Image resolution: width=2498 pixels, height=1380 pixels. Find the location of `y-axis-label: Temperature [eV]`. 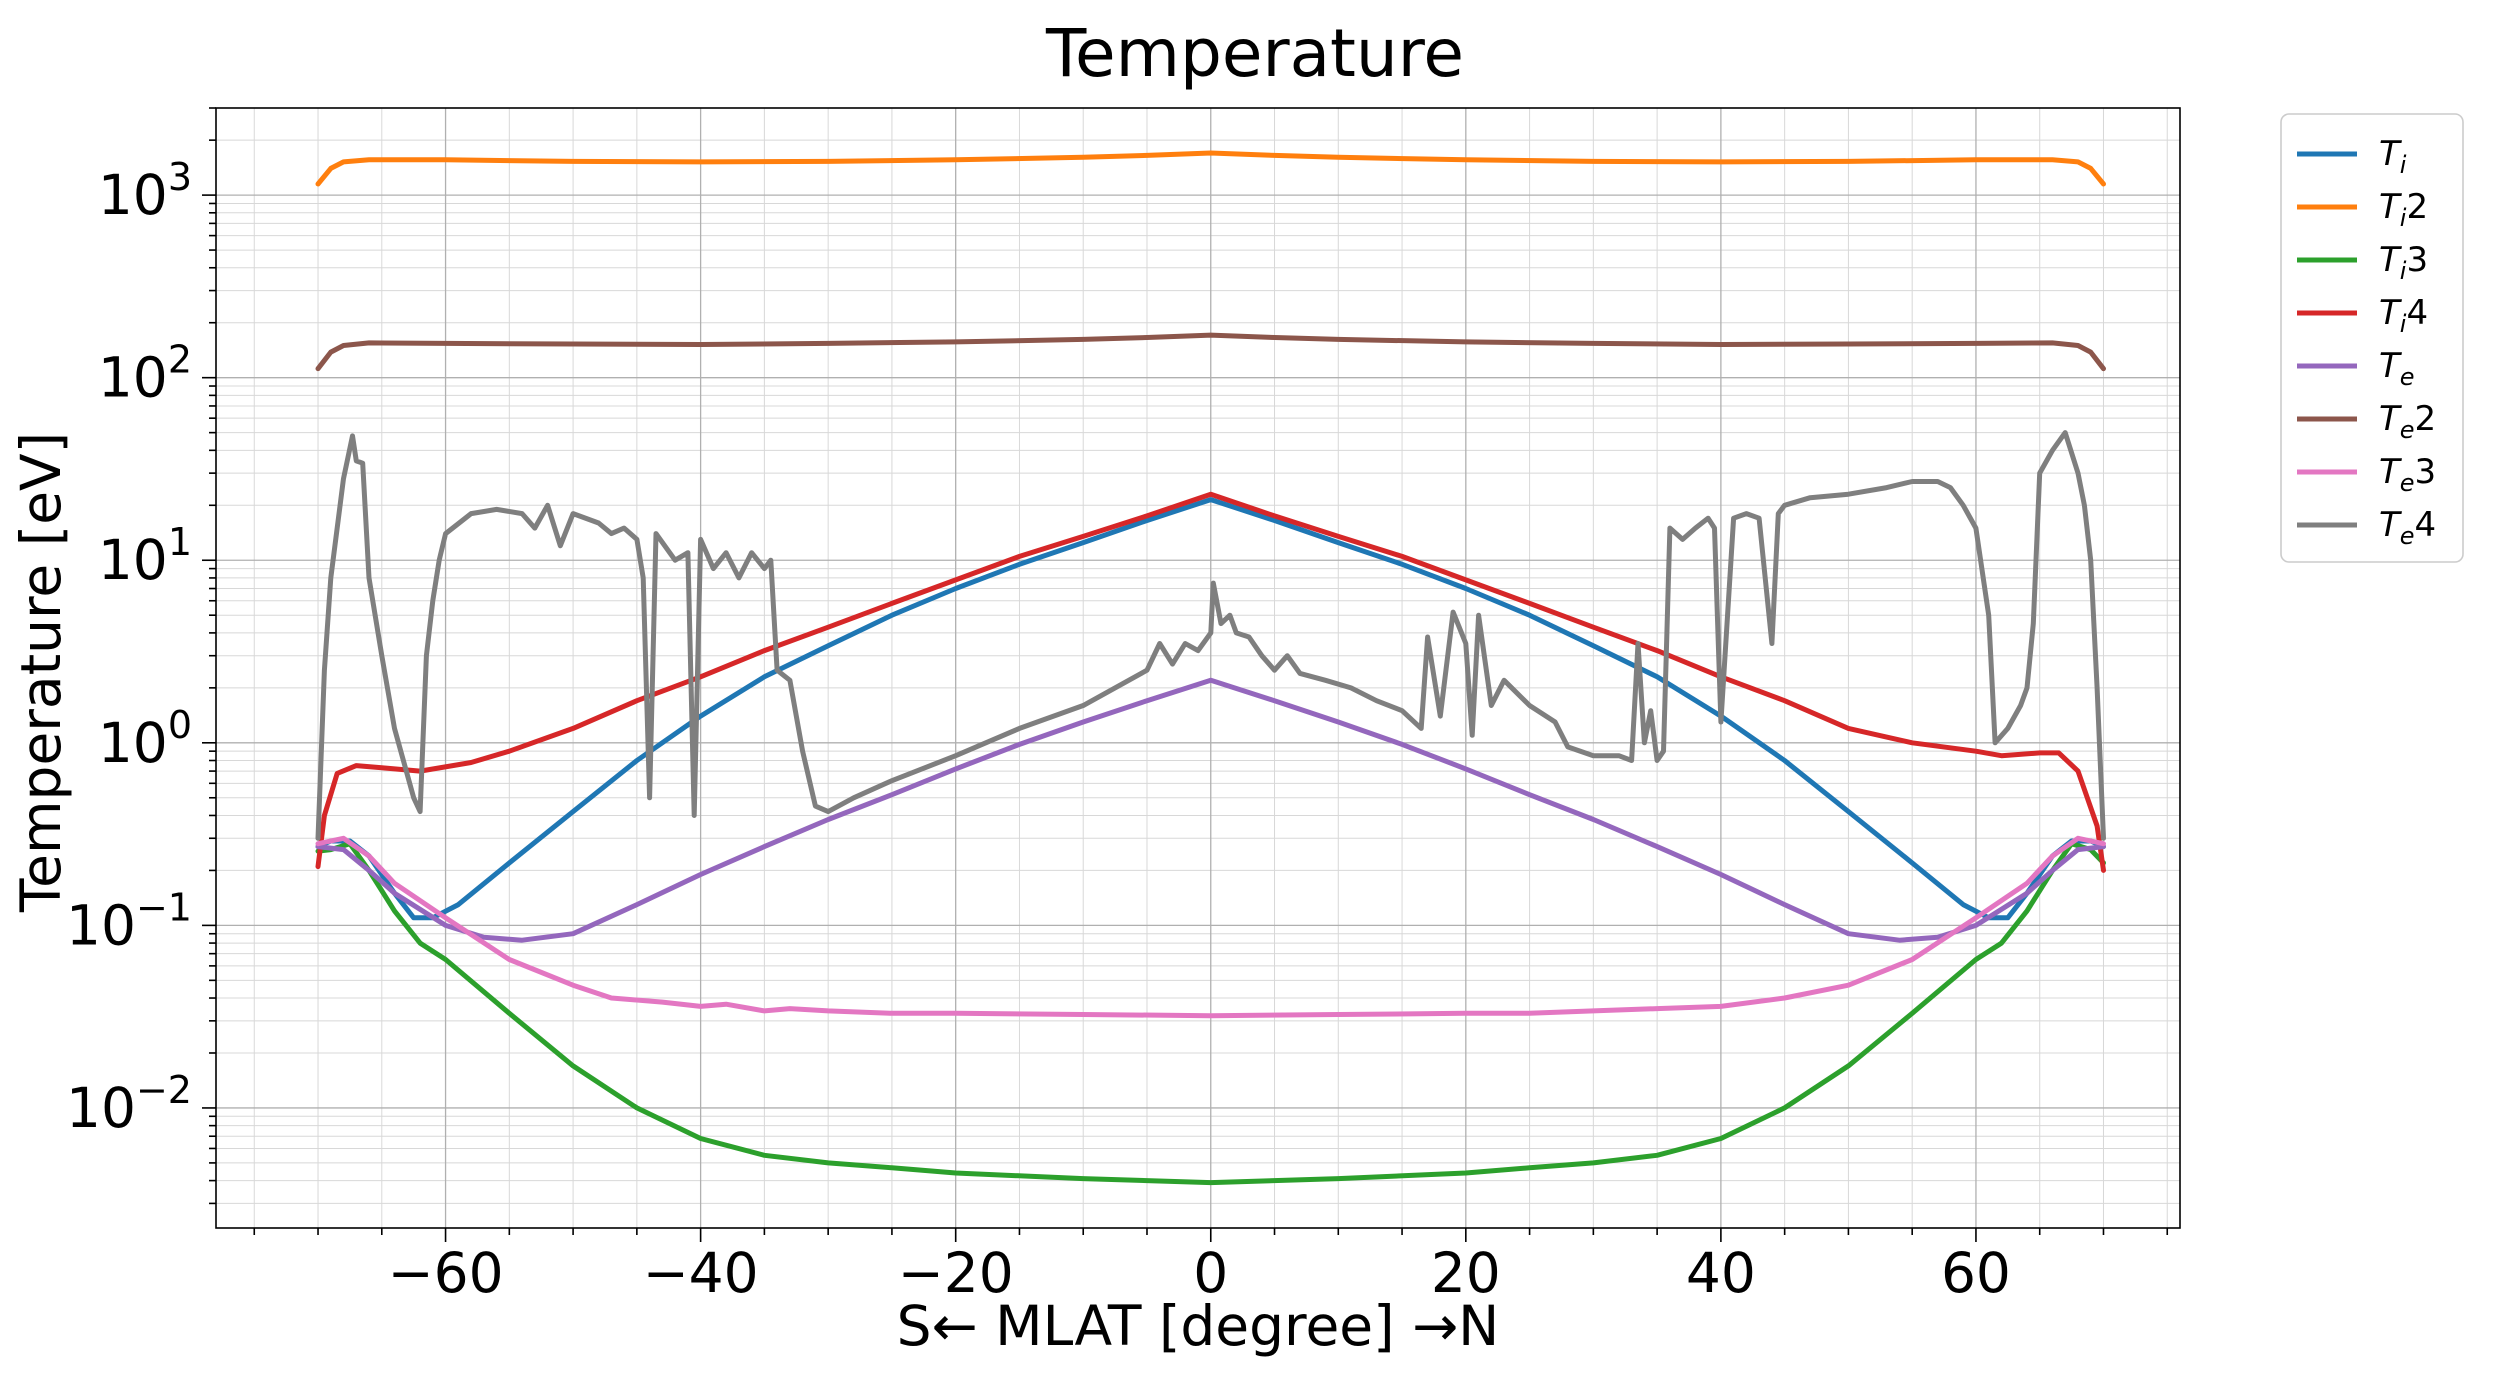

y-axis-label: Temperature [eV] is located at coordinates (41, 672).